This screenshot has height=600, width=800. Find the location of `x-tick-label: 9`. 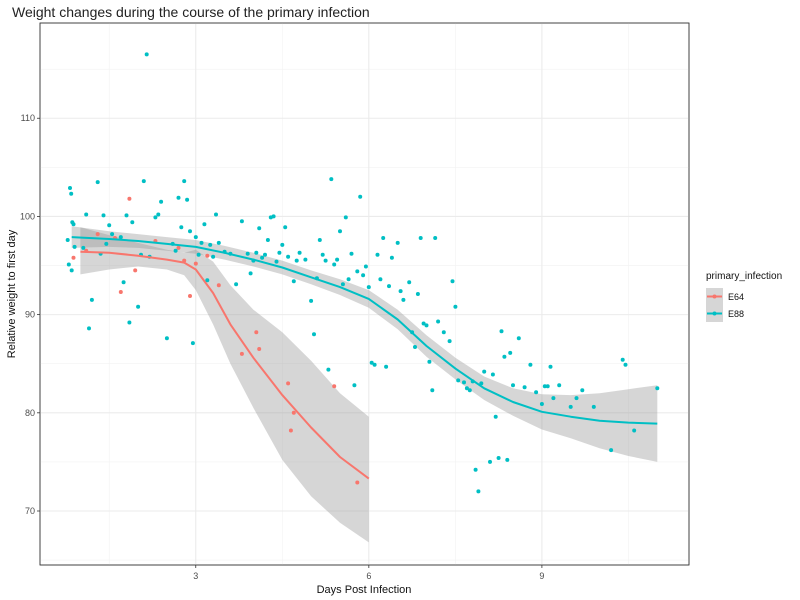

x-tick-label: 9 is located at coordinates (541, 576).